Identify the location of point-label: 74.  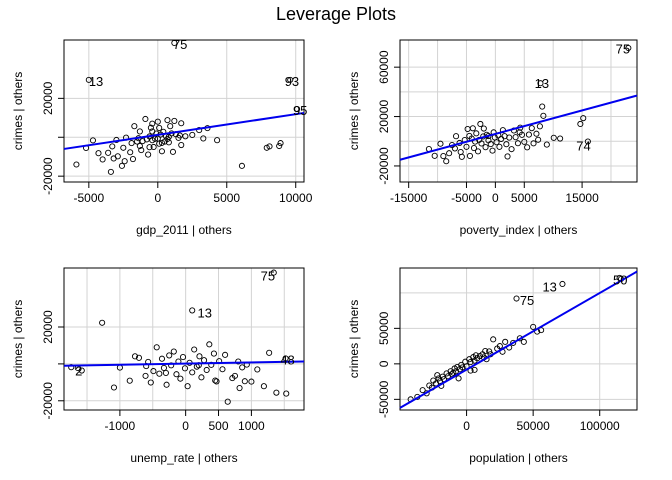
(583, 146).